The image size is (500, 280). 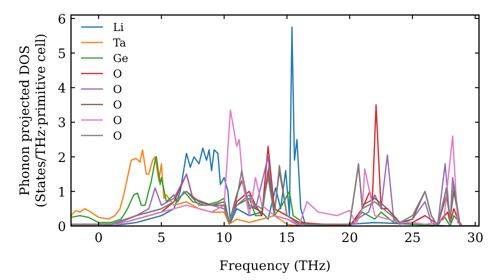 I want to click on y-tick-label: 4, so click(x=62, y=89).